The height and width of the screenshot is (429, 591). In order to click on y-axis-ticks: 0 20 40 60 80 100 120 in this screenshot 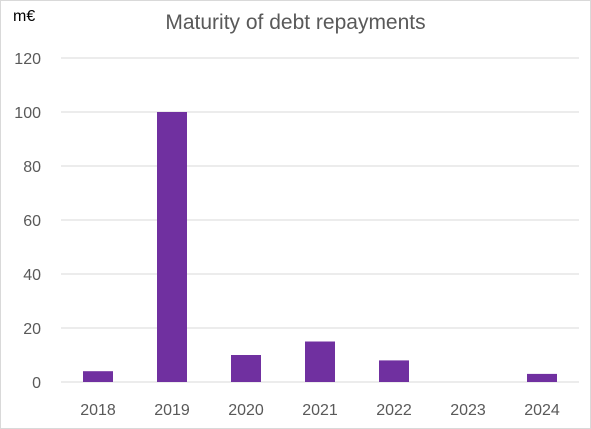, I will do `click(27, 221)`.